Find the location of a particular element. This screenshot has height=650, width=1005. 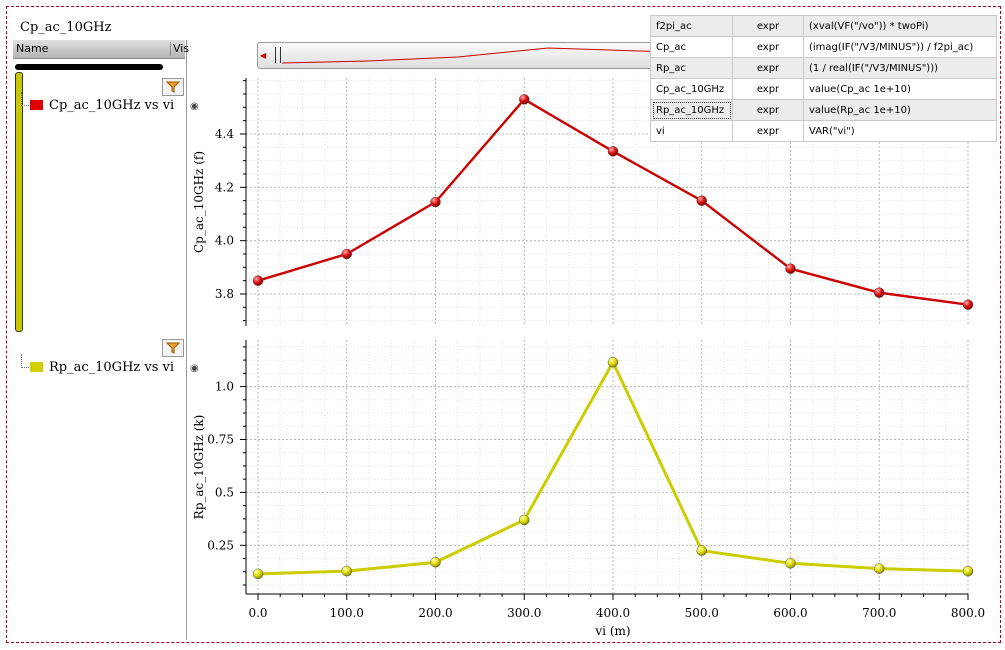

y-tick-label: 4.4 is located at coordinates (224, 134).